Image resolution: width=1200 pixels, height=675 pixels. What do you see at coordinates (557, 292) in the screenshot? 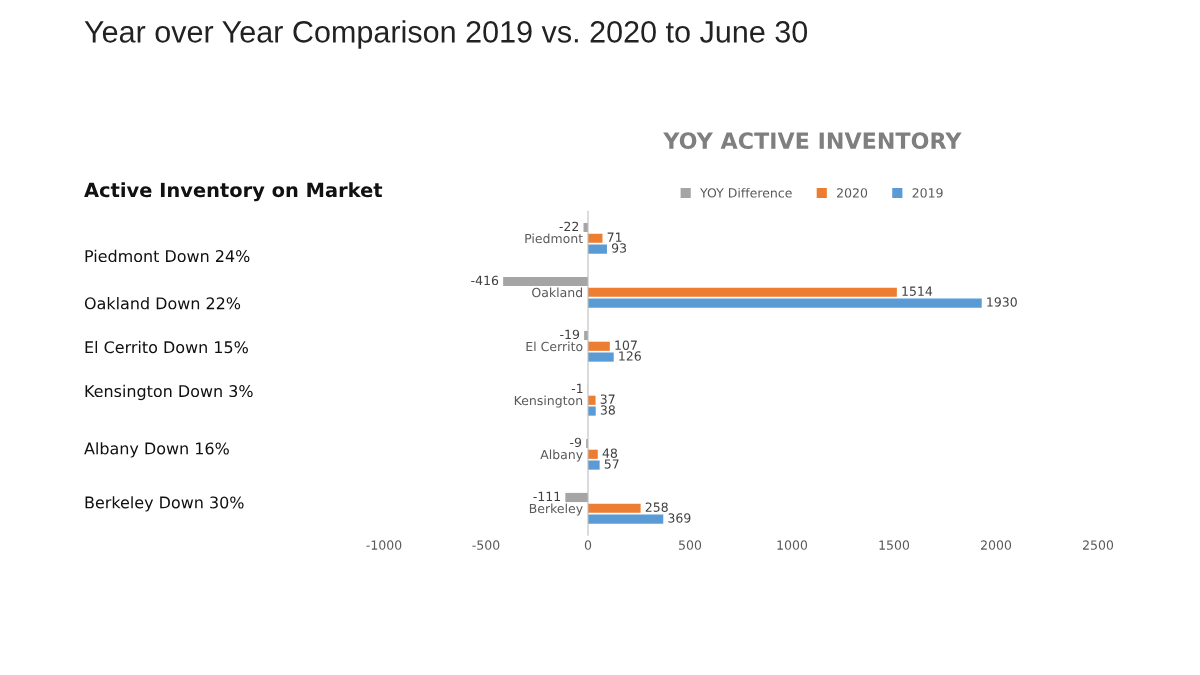
I see `y-tick-label: Oakland` at bounding box center [557, 292].